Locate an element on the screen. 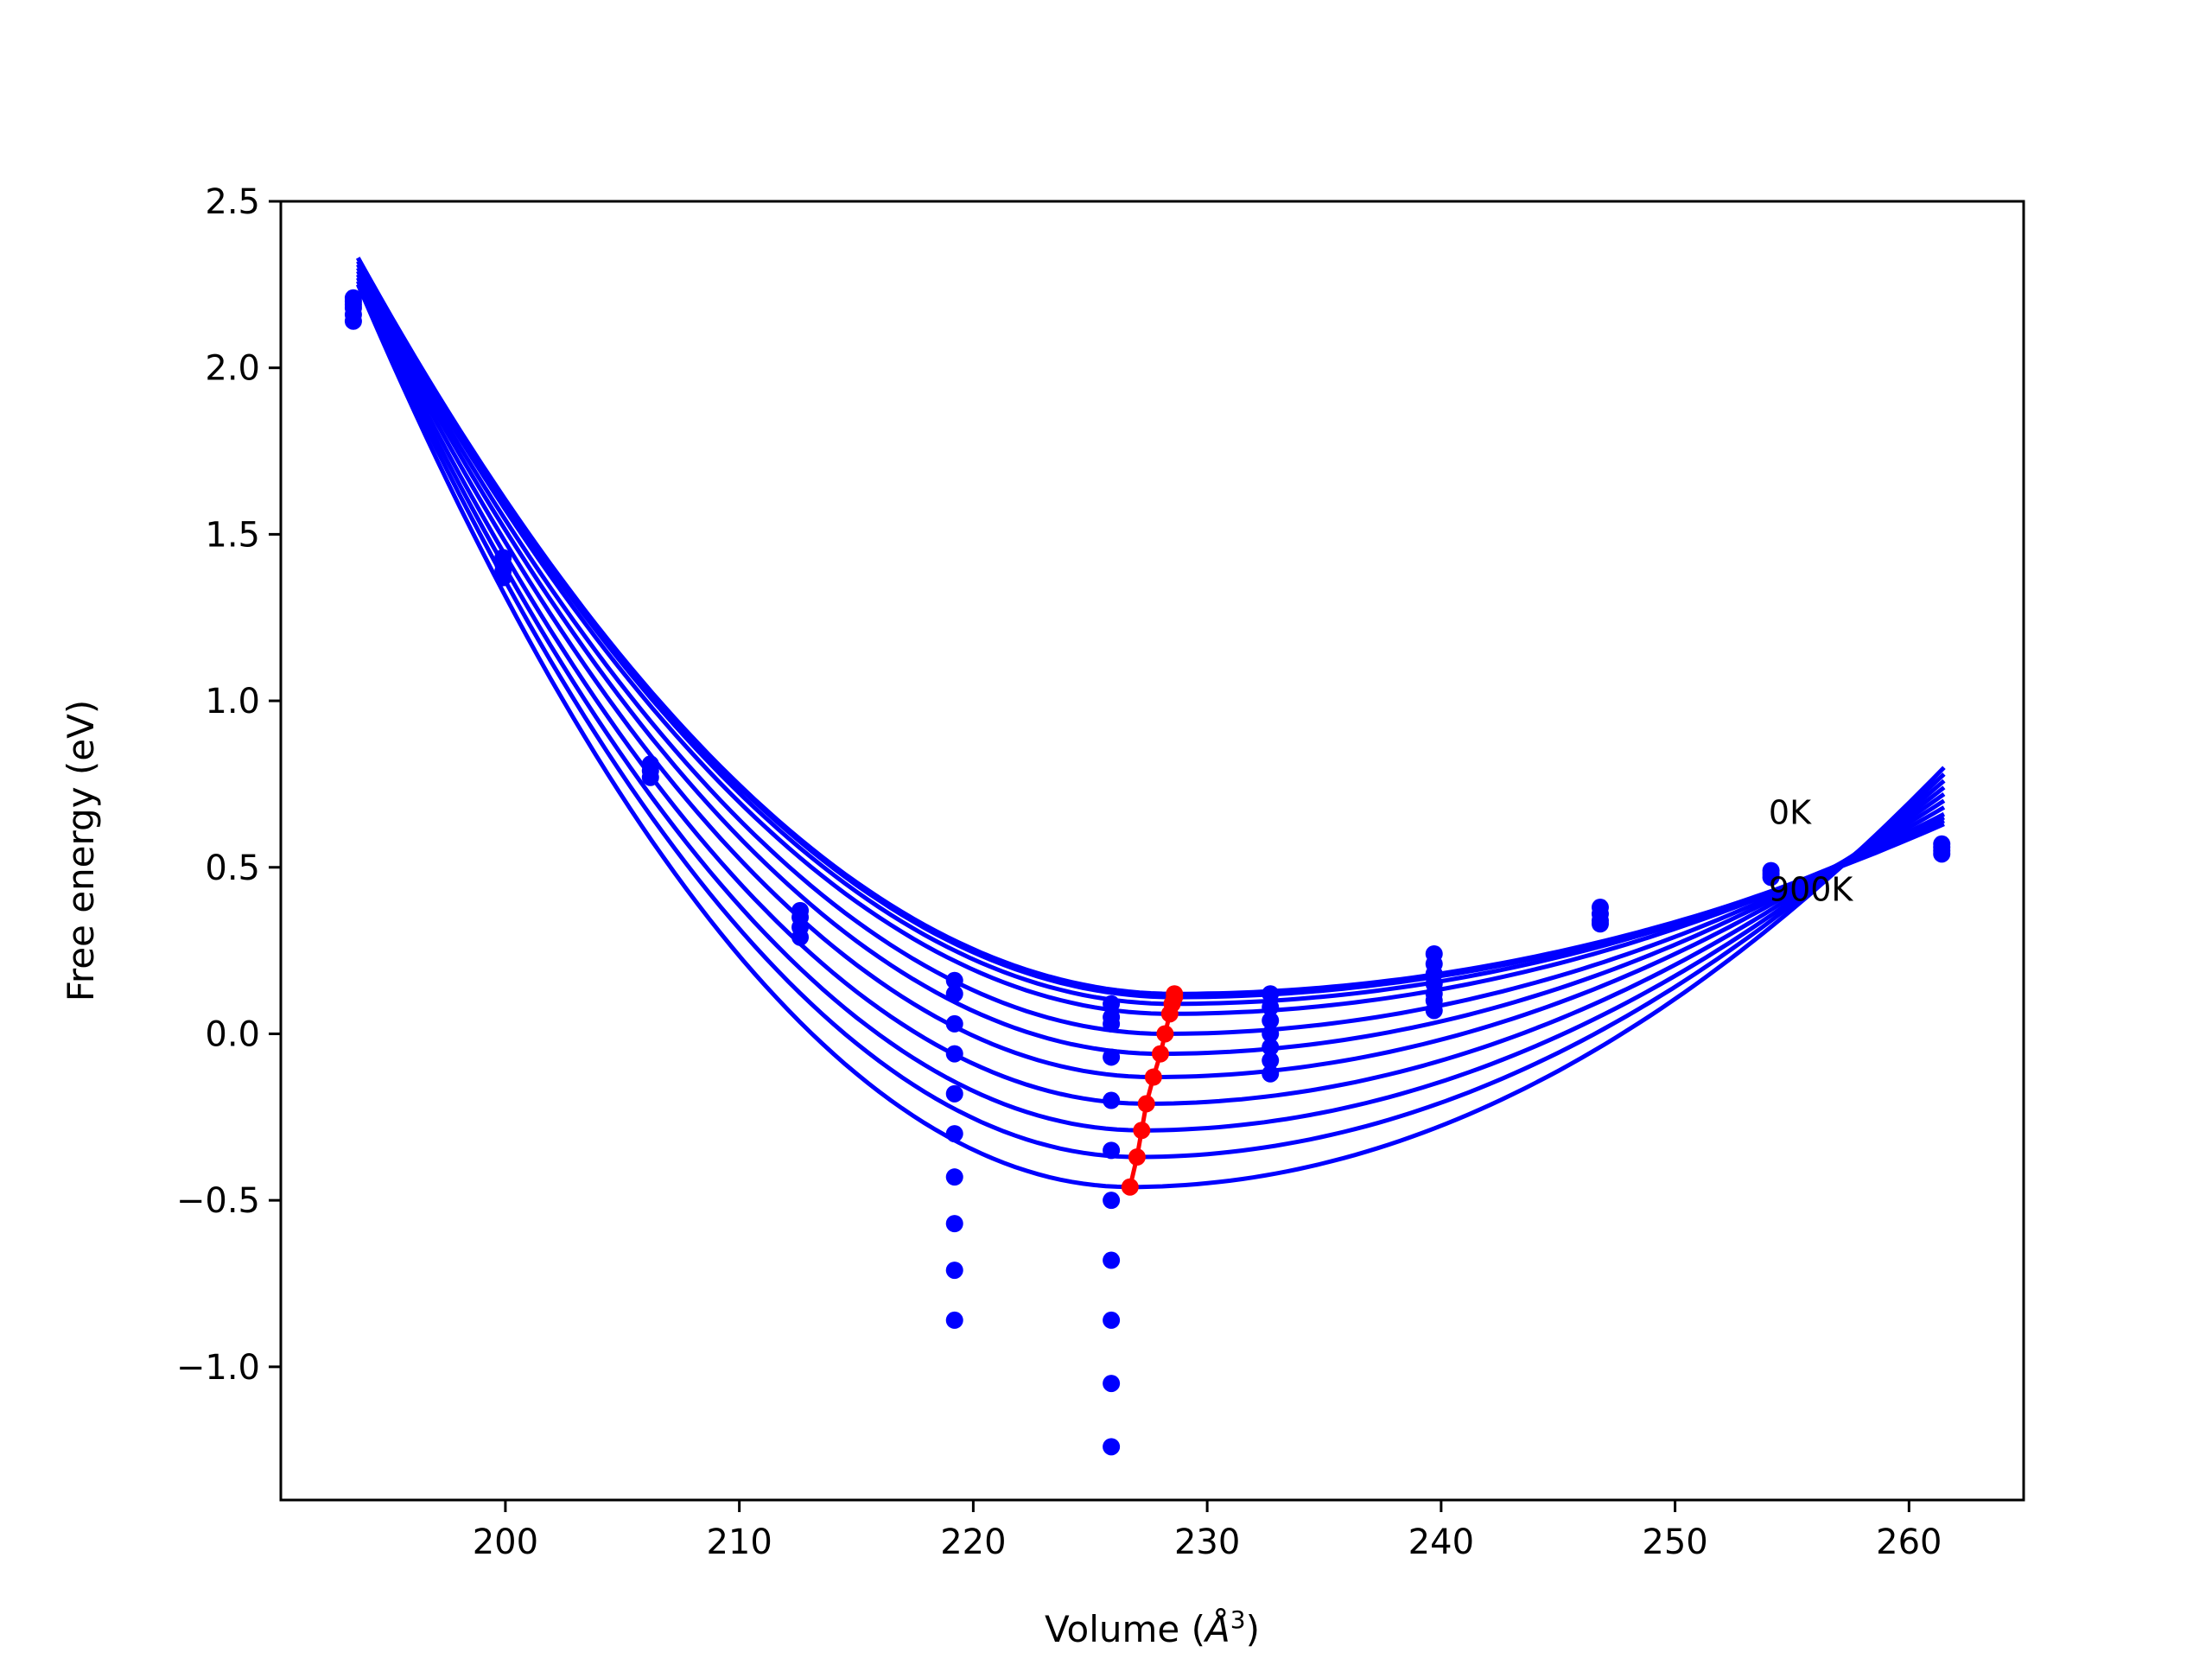 Image resolution: width=2212 pixels, height=1659 pixels. x-tick-label-3: 230 is located at coordinates (1207, 1542).